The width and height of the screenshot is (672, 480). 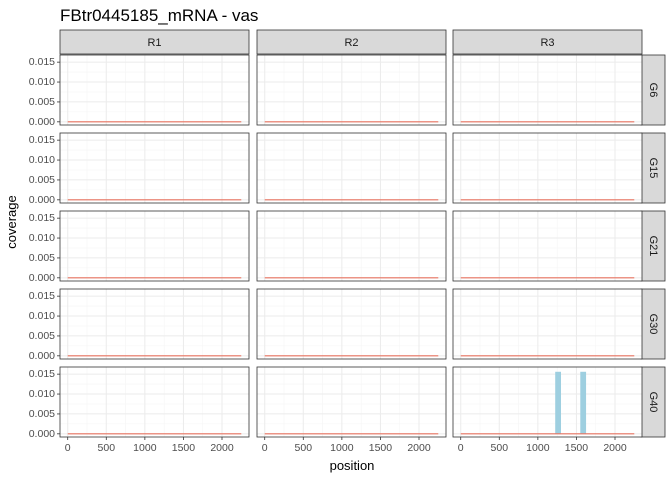 I want to click on panel-G15-R1, so click(x=154, y=168).